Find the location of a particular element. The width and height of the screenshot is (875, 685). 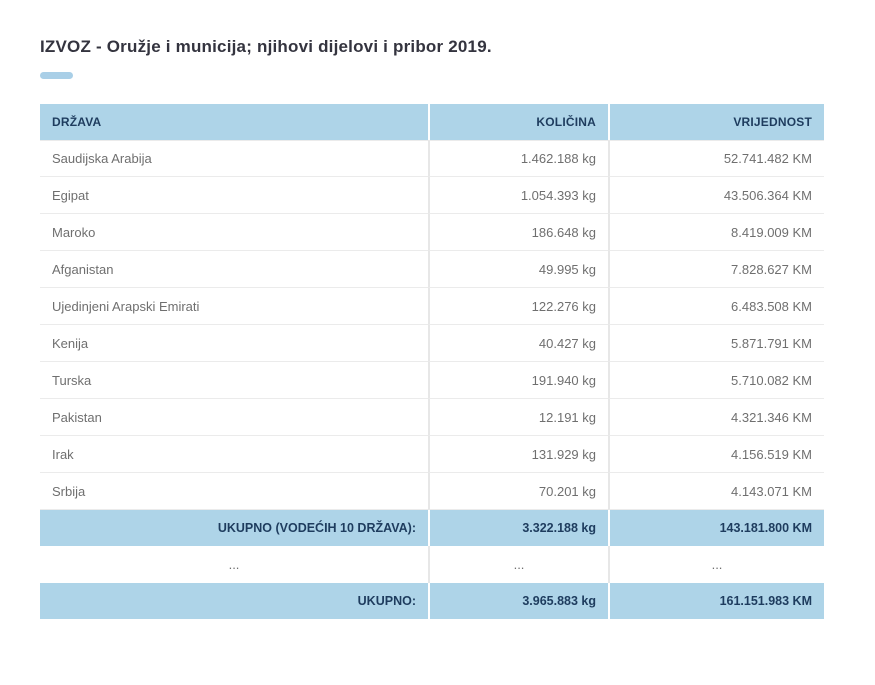

cell-drzava: Irak is located at coordinates (234, 454).